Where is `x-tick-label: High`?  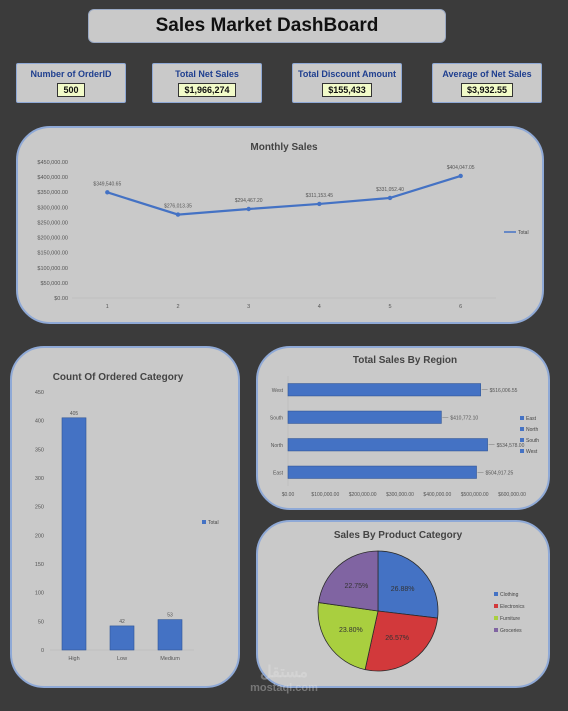 x-tick-label: High is located at coordinates (73, 659).